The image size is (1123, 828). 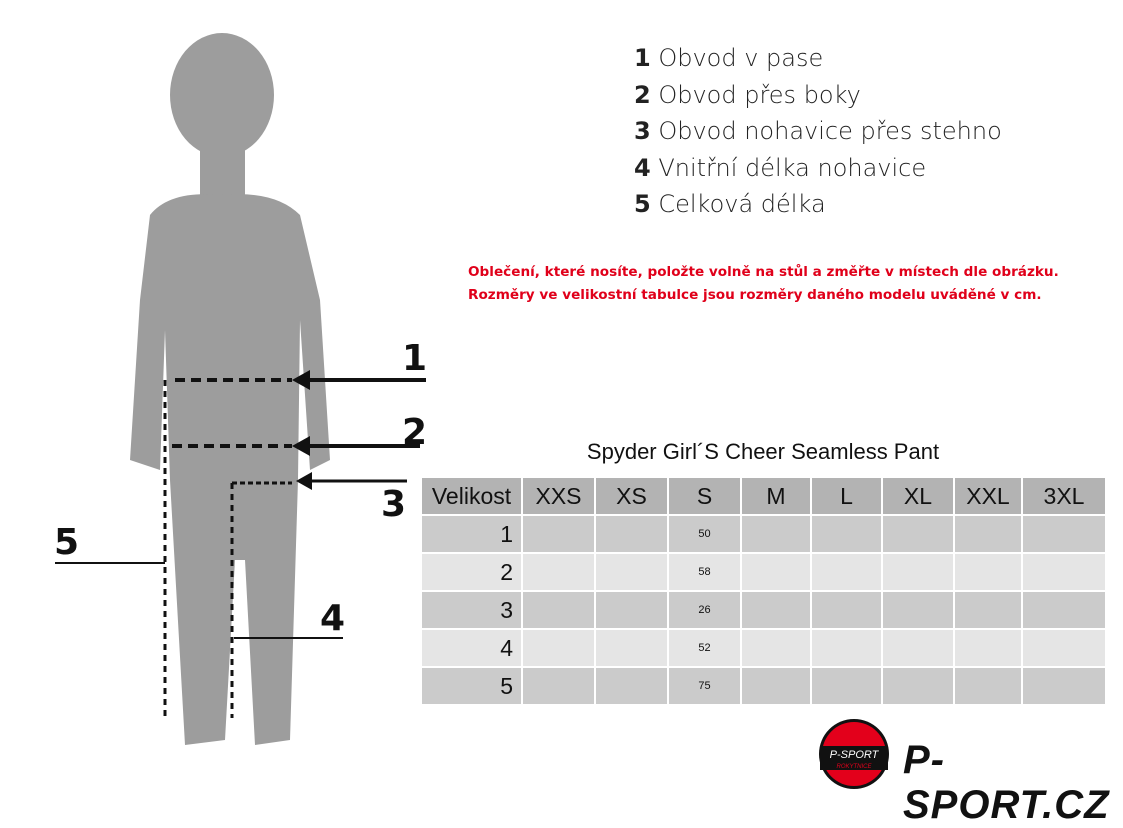 I want to click on legend-item: 5 Celková délka, so click(x=730, y=204).